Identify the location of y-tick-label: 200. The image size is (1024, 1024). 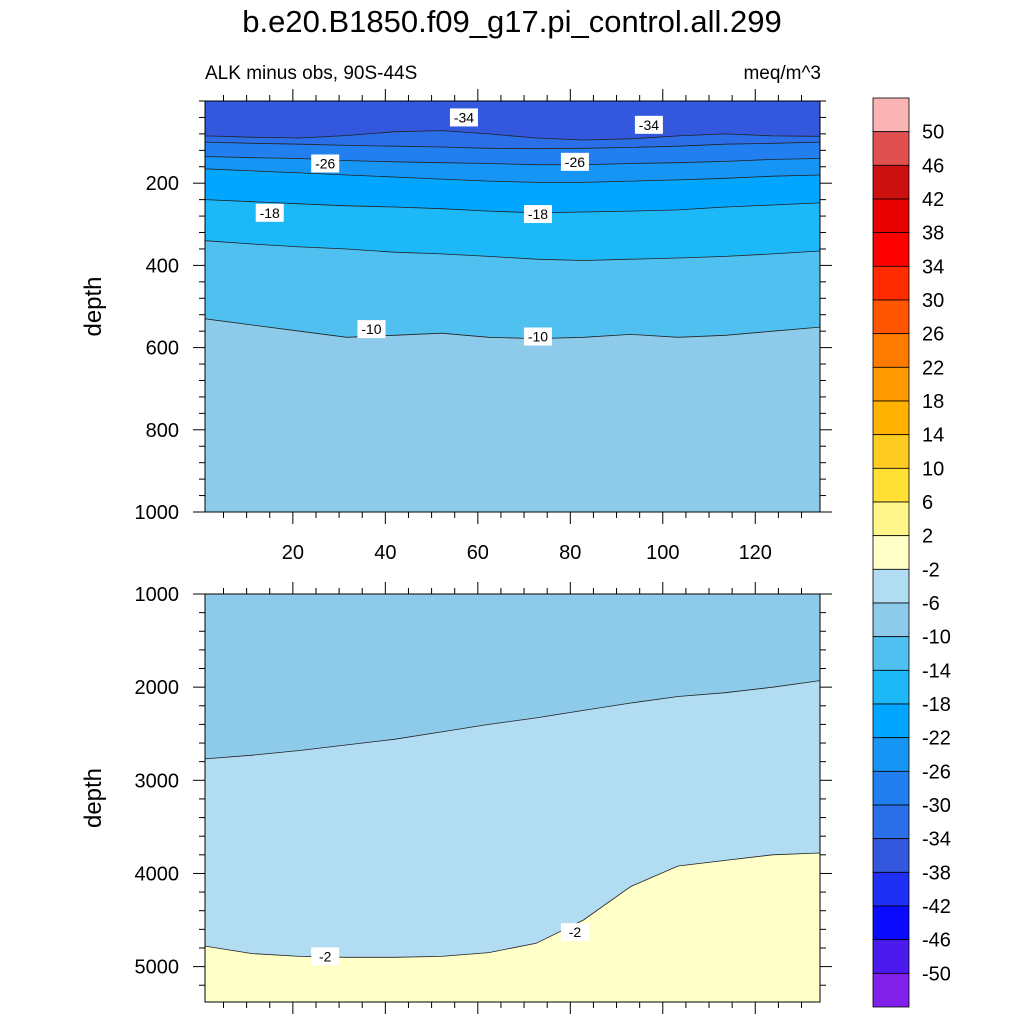
(162, 184).